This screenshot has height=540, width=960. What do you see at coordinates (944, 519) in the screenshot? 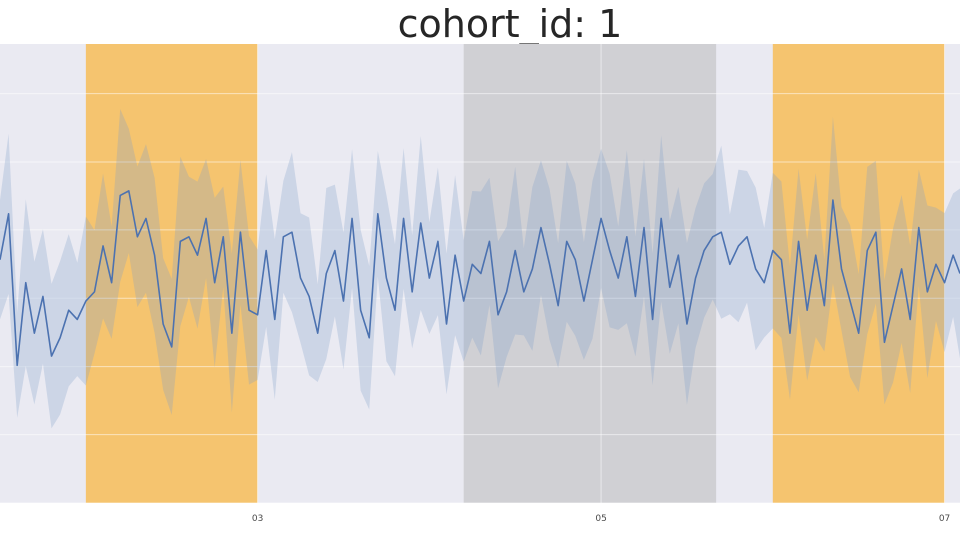
I see `x-tick-label-3: 07` at bounding box center [944, 519].